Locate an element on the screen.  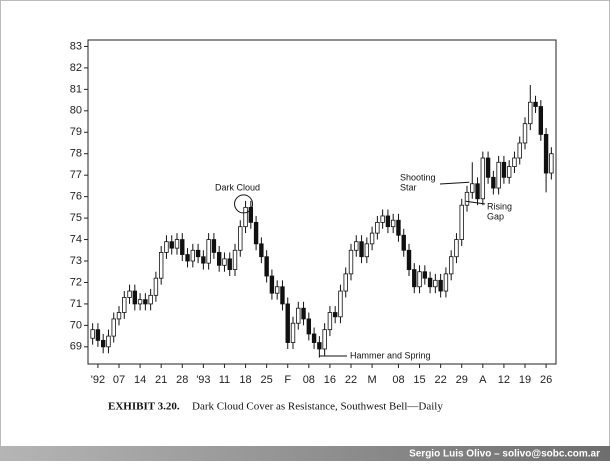
x-tick-label: 22 is located at coordinates (351, 380).